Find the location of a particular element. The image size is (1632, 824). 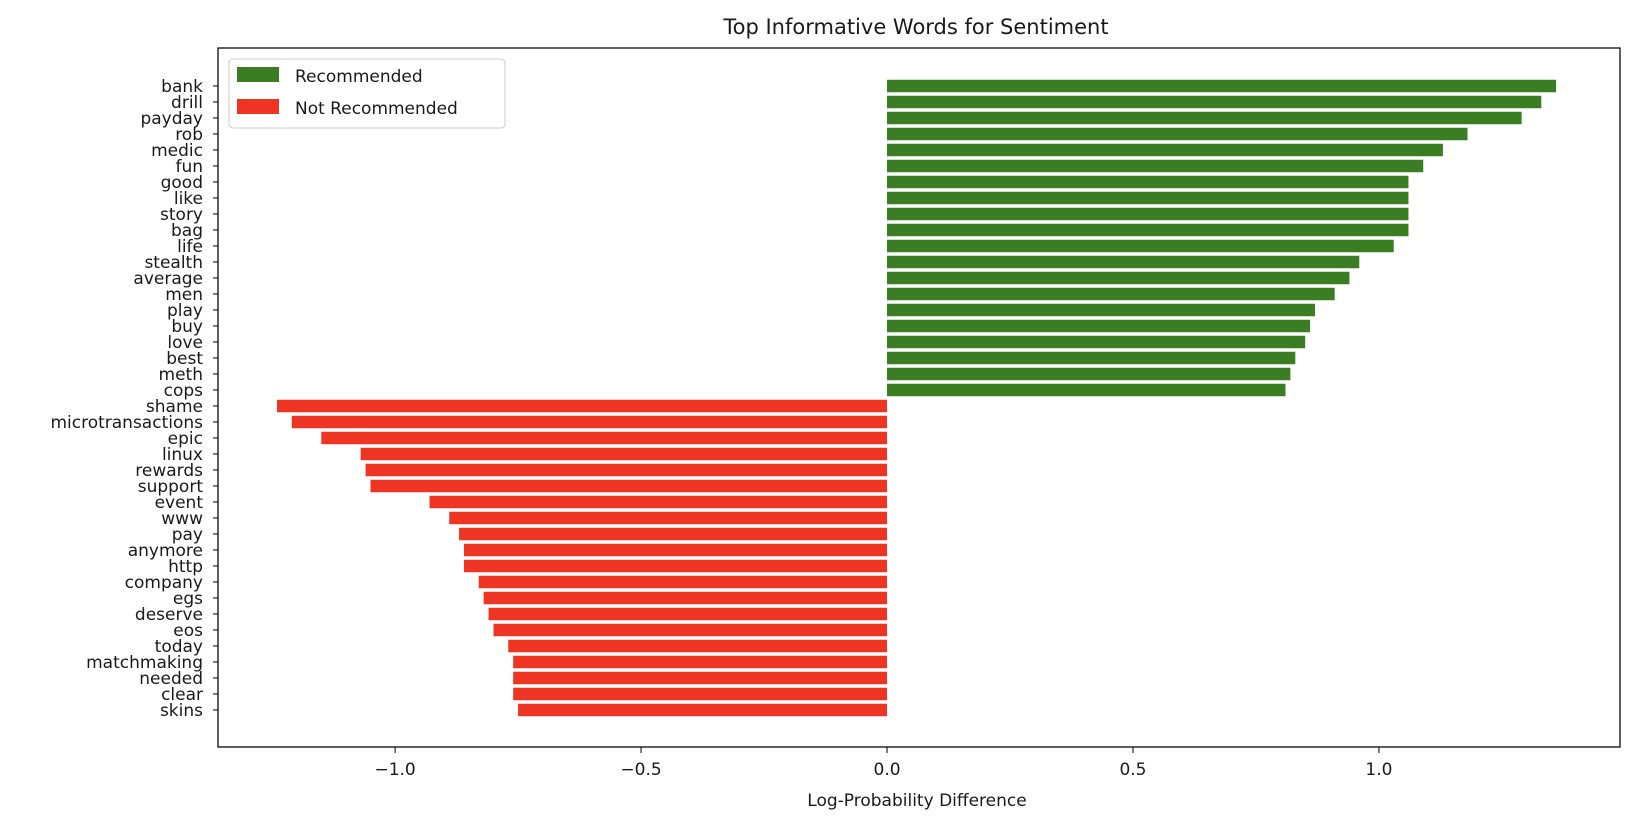

bar-www is located at coordinates (668, 518).